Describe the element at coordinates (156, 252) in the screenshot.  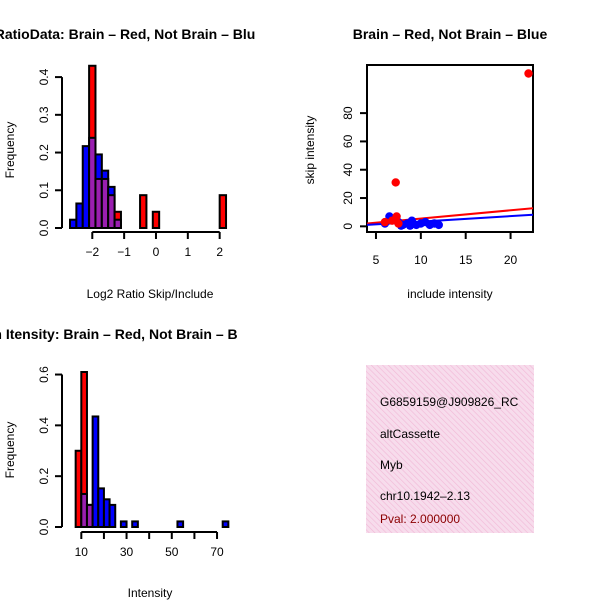
I see `x-tick-label: 0` at that location.